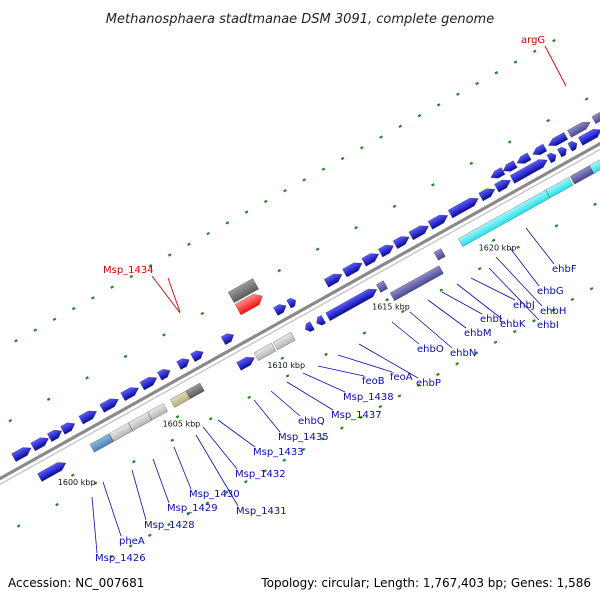  Describe the element at coordinates (132, 541) in the screenshot. I see `gene-label: pheA` at that location.